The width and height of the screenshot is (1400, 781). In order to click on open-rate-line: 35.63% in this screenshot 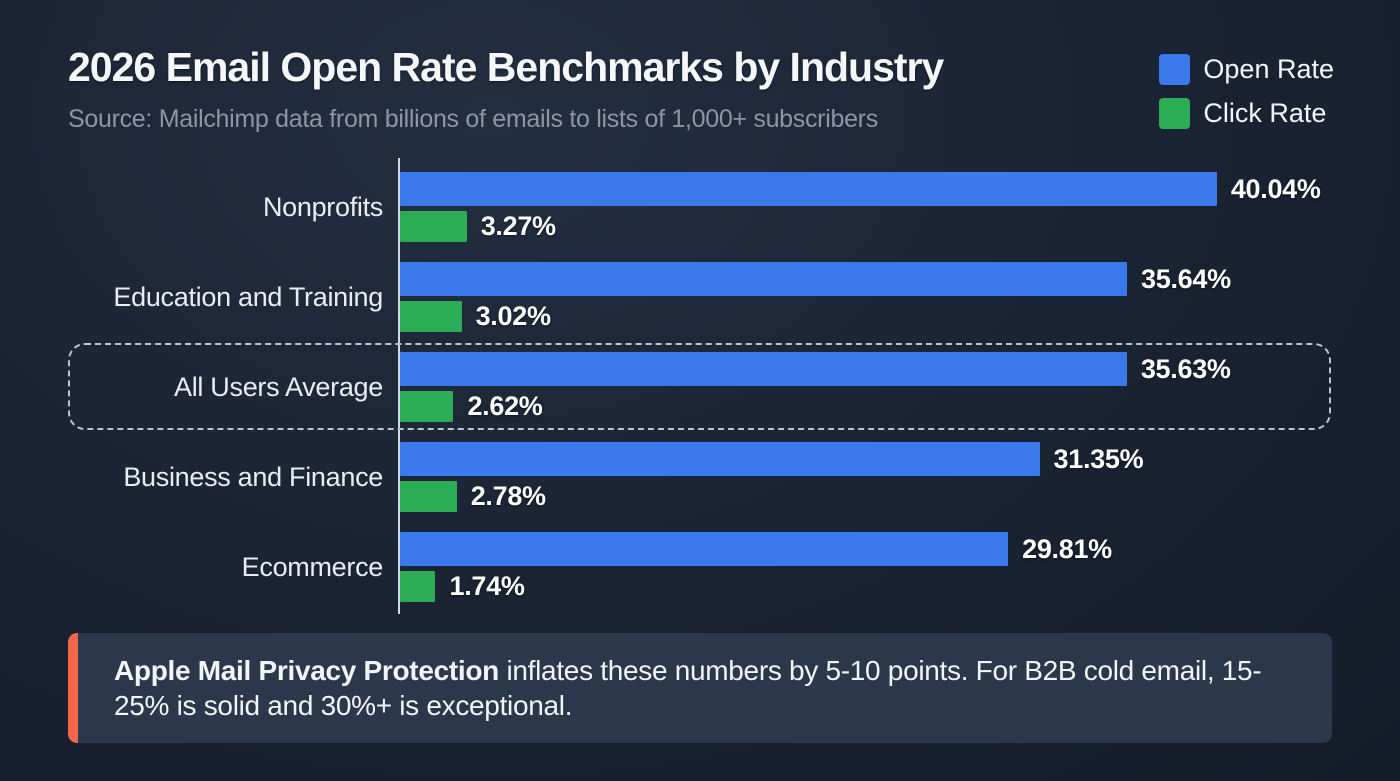, I will do `click(866, 369)`.